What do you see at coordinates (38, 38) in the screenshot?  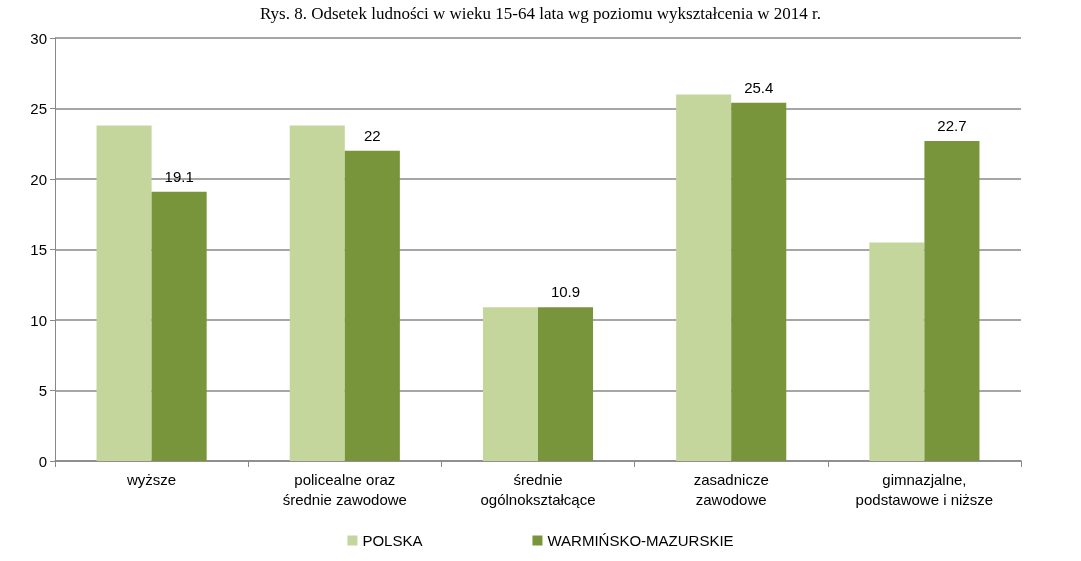 I see `y-tick-label: 30` at bounding box center [38, 38].